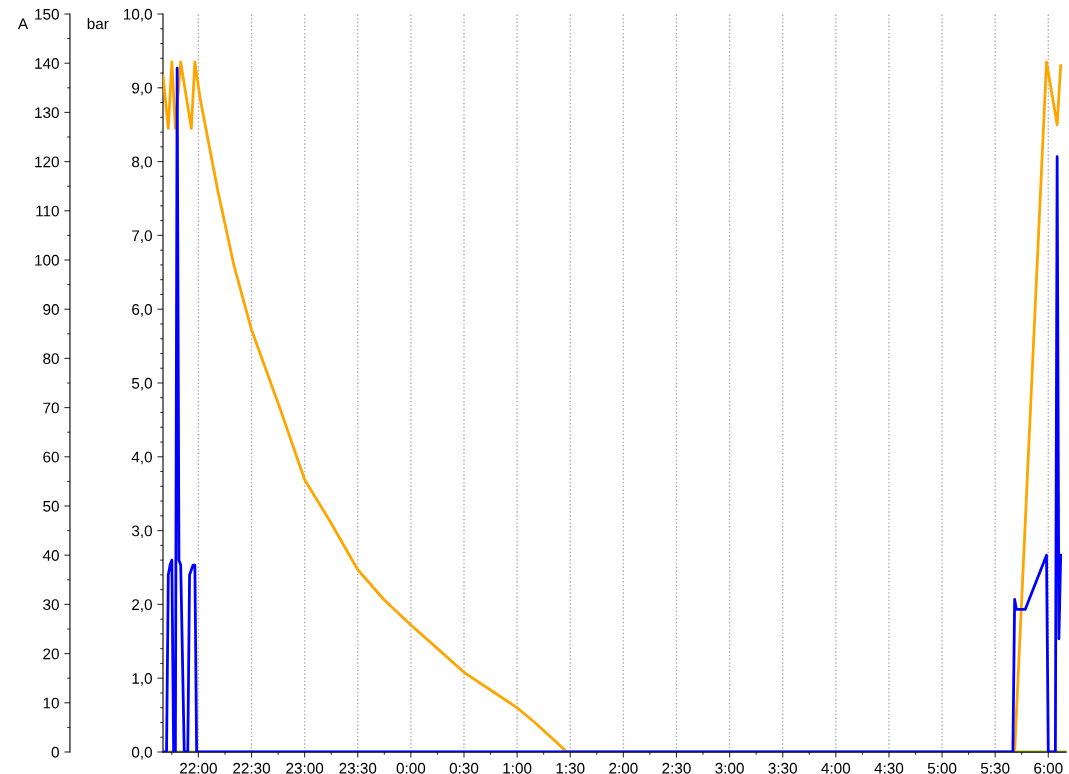  What do you see at coordinates (51, 605) in the screenshot?
I see `y2-tick-label: 30` at bounding box center [51, 605].